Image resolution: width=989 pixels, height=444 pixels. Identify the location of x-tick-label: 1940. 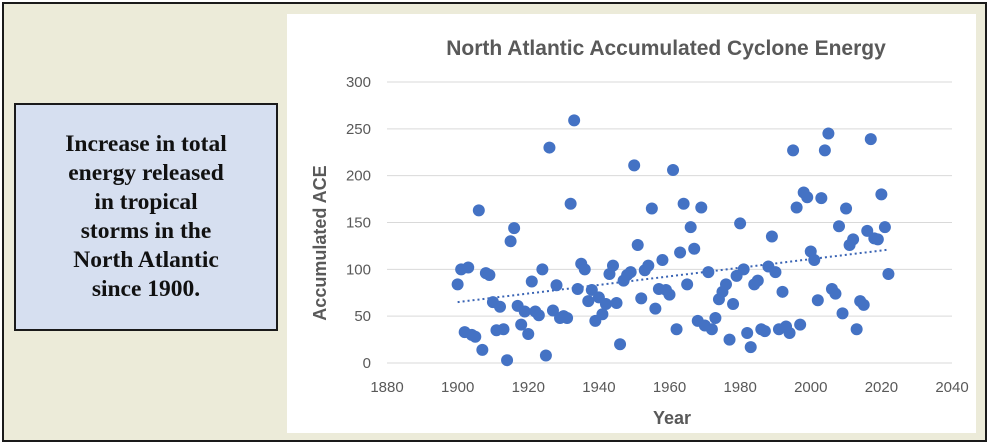
(598, 387).